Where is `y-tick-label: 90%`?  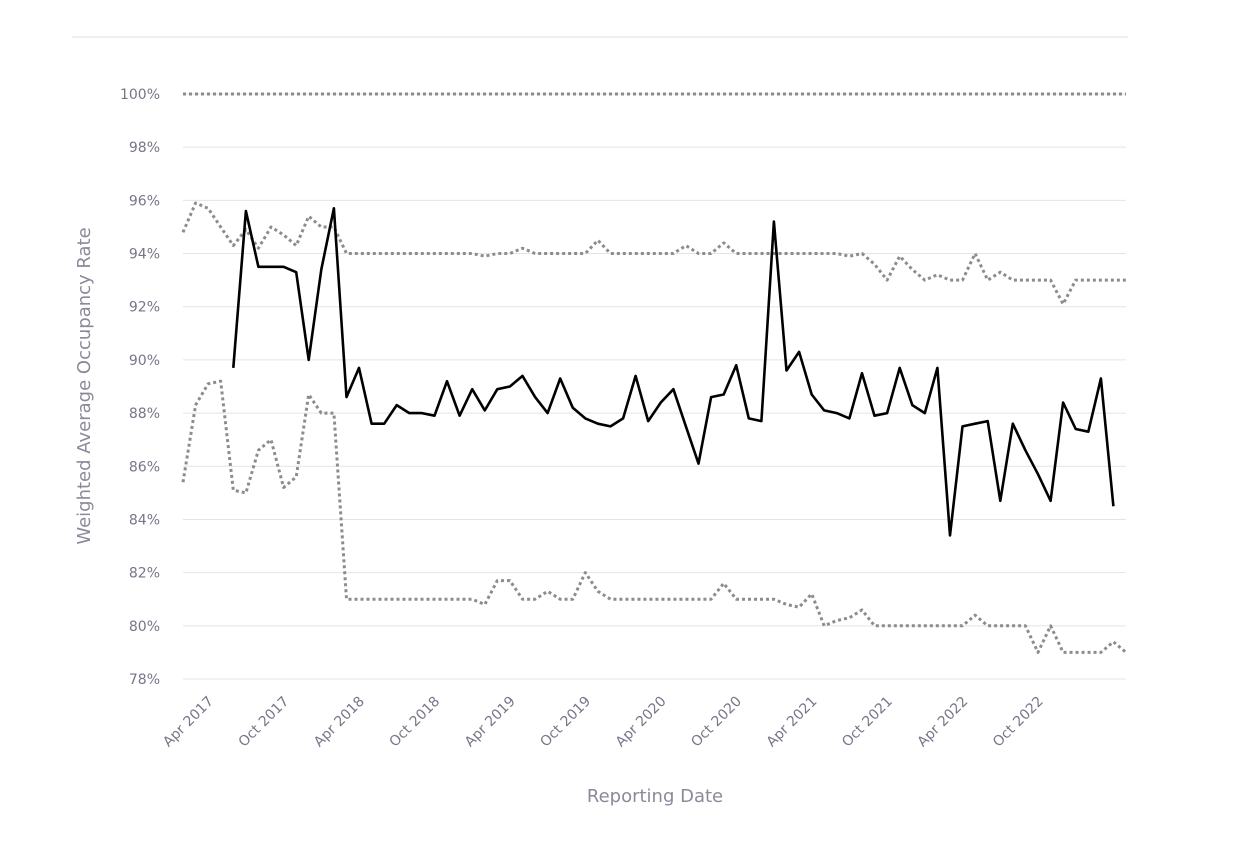
y-tick-label: 90% is located at coordinates (144, 361).